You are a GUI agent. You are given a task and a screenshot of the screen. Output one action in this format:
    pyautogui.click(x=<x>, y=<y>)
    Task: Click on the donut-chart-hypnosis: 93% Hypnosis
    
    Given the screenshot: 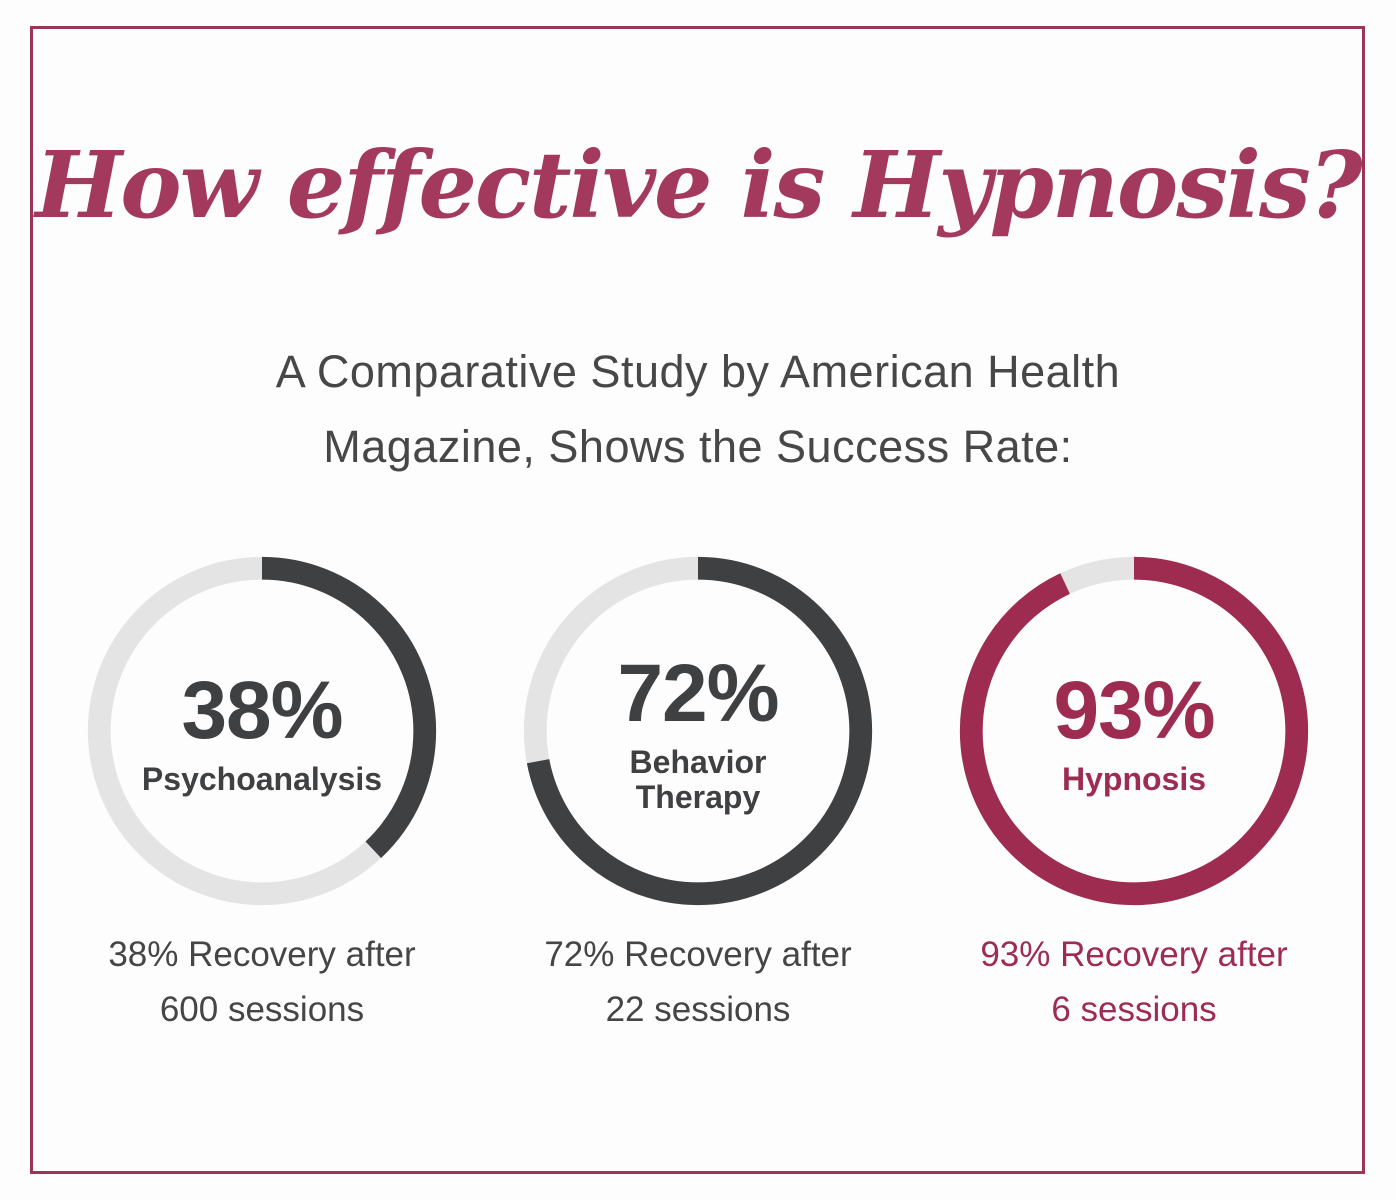 What is the action you would take?
    pyautogui.click(x=1134, y=731)
    